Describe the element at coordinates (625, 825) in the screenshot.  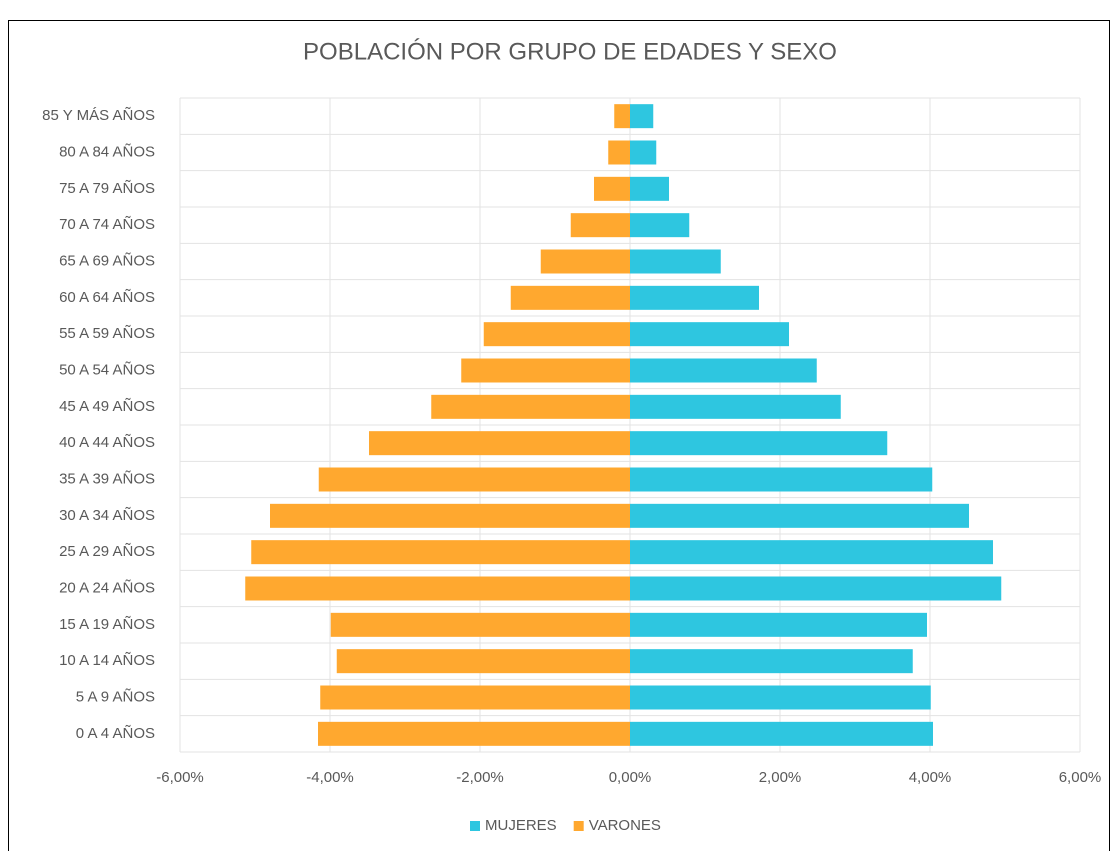
I see `legend-label: VARONES` at that location.